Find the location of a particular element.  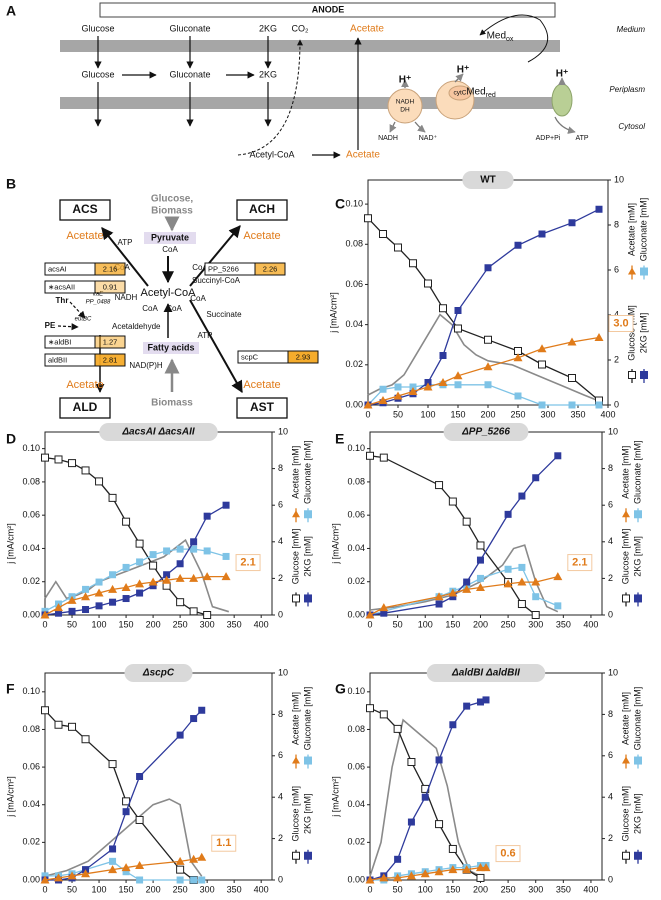

y2-tick-label: 10 is located at coordinates (613, 672).